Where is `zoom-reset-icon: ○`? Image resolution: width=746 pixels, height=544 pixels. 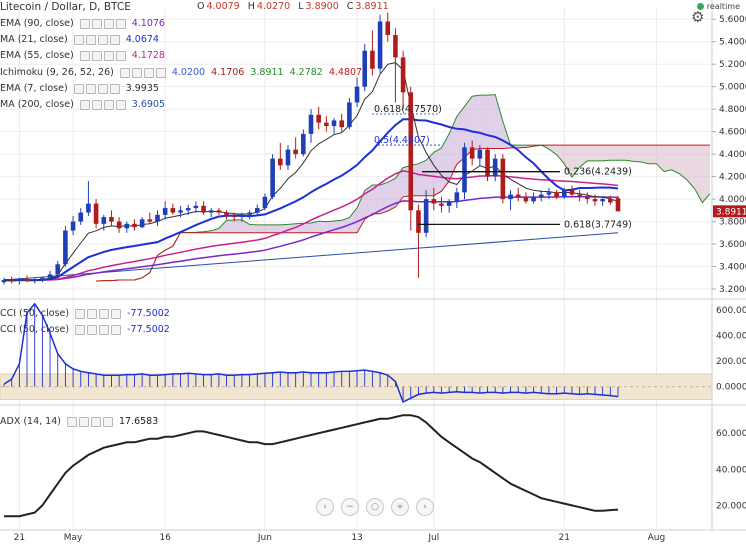
zoom-reset-icon: ○ is located at coordinates (375, 507).